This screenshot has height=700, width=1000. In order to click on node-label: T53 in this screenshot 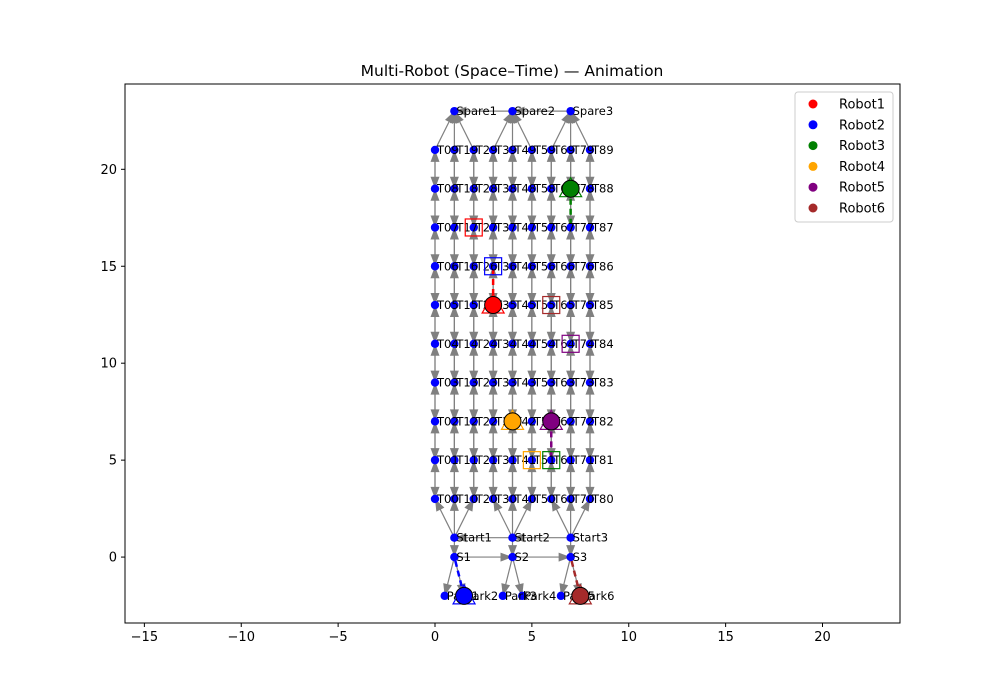, I will do `click(544, 383)`.